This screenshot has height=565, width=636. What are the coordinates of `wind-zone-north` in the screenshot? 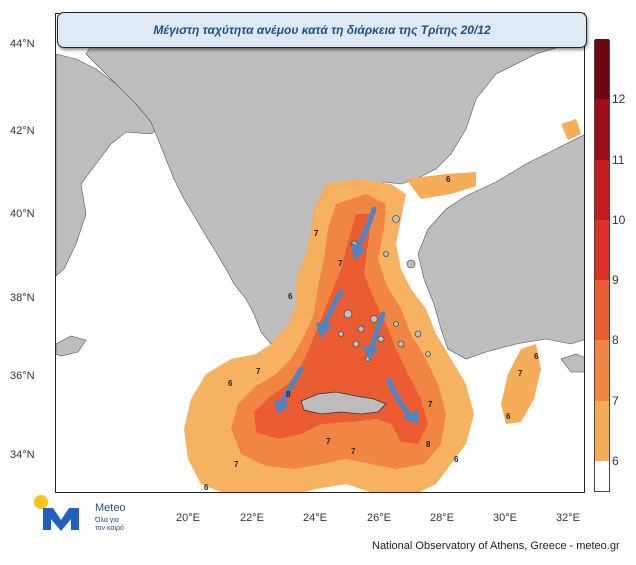 It's located at (441, 185).